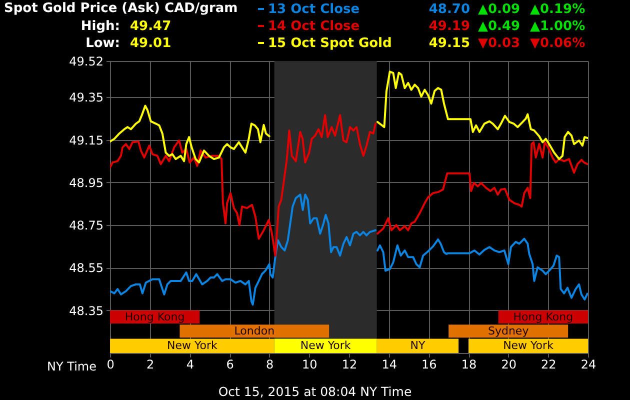 The width and height of the screenshot is (630, 400). Describe the element at coordinates (190, 365) in the screenshot. I see `x-tick-label: 4` at that location.